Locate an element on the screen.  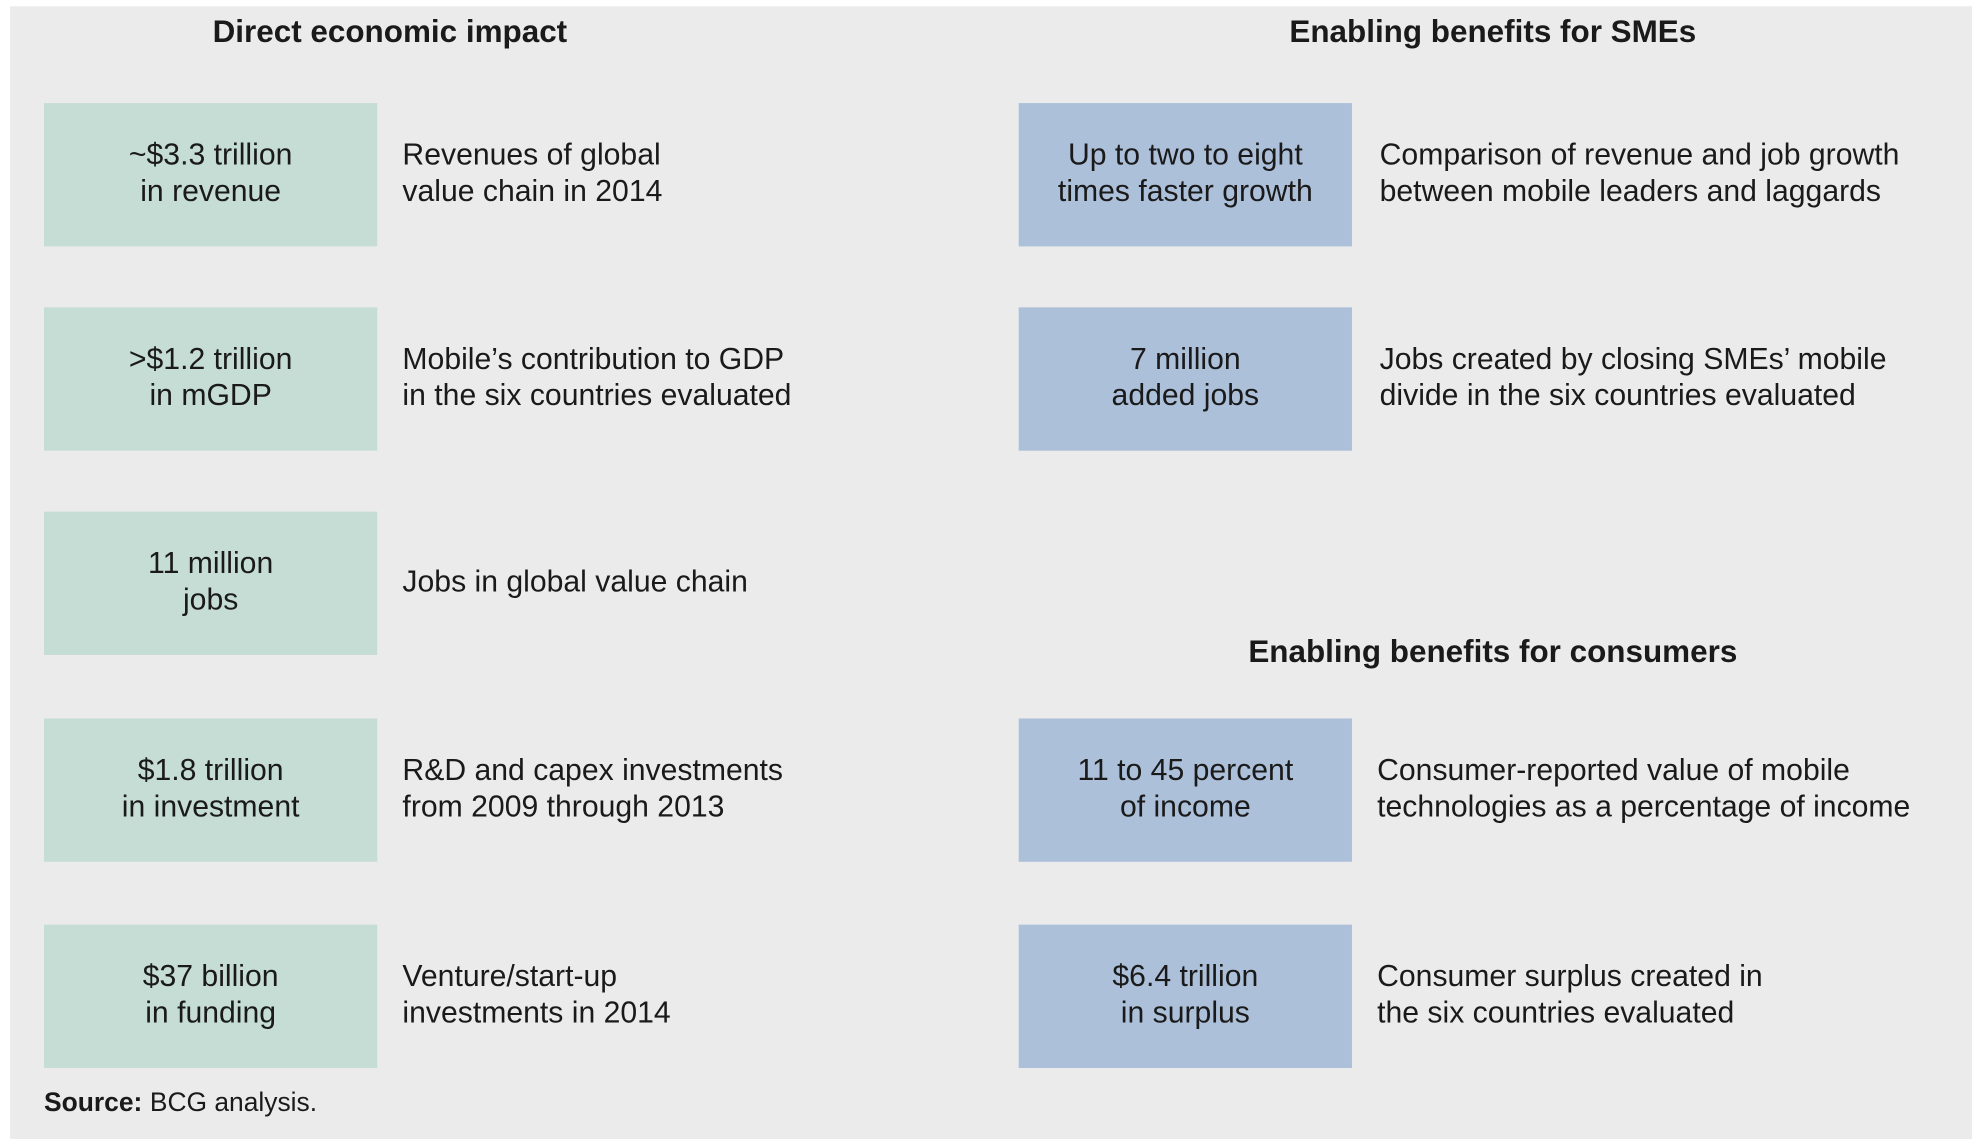
source-label: Source: is located at coordinates (93, 1102).